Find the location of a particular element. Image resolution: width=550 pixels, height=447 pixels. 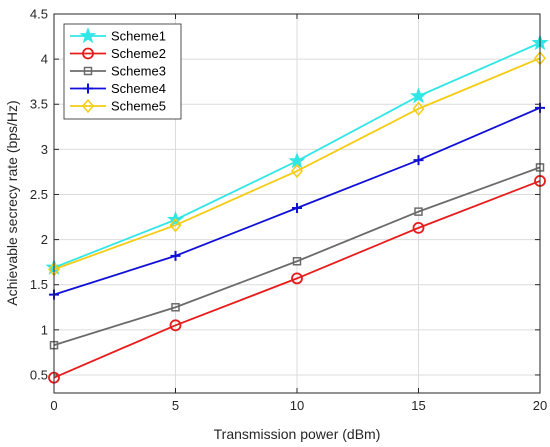

legend: Scheme1 Scheme2 Scheme3 Scheme4 Scheme5 is located at coordinates (122, 71).